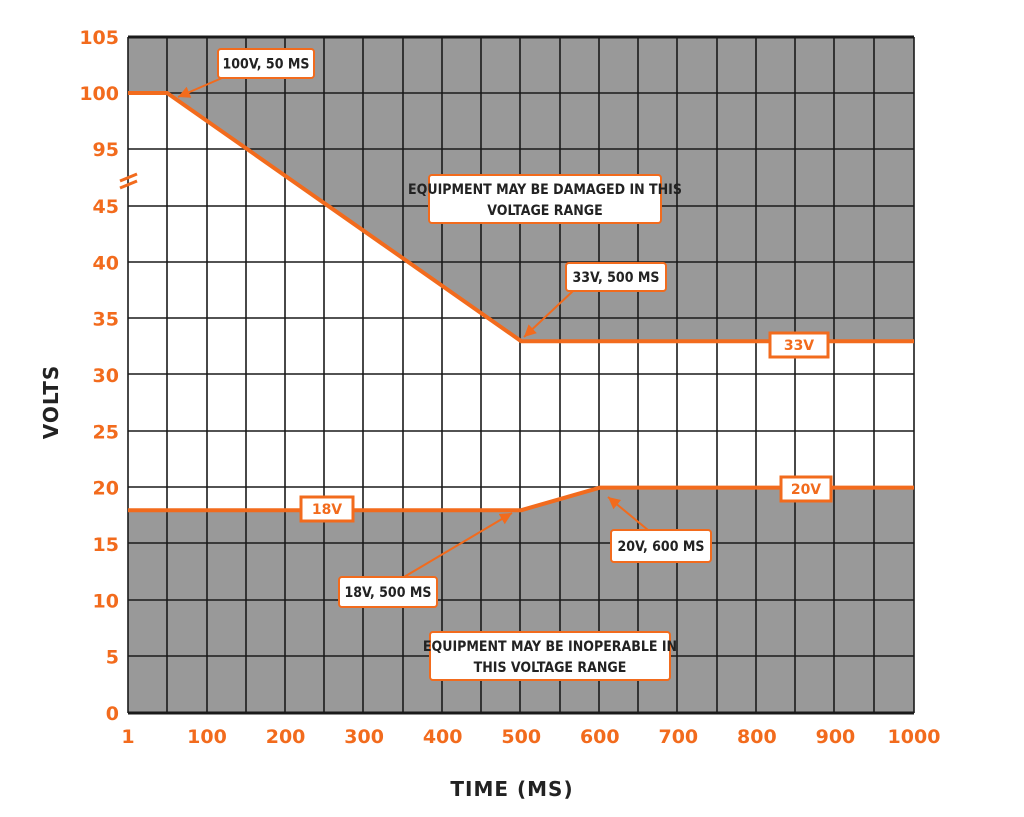 Image resolution: width=1024 pixels, height=817 pixels. I want to click on point-annotation: 100V, 50 MS, so click(246, 73).